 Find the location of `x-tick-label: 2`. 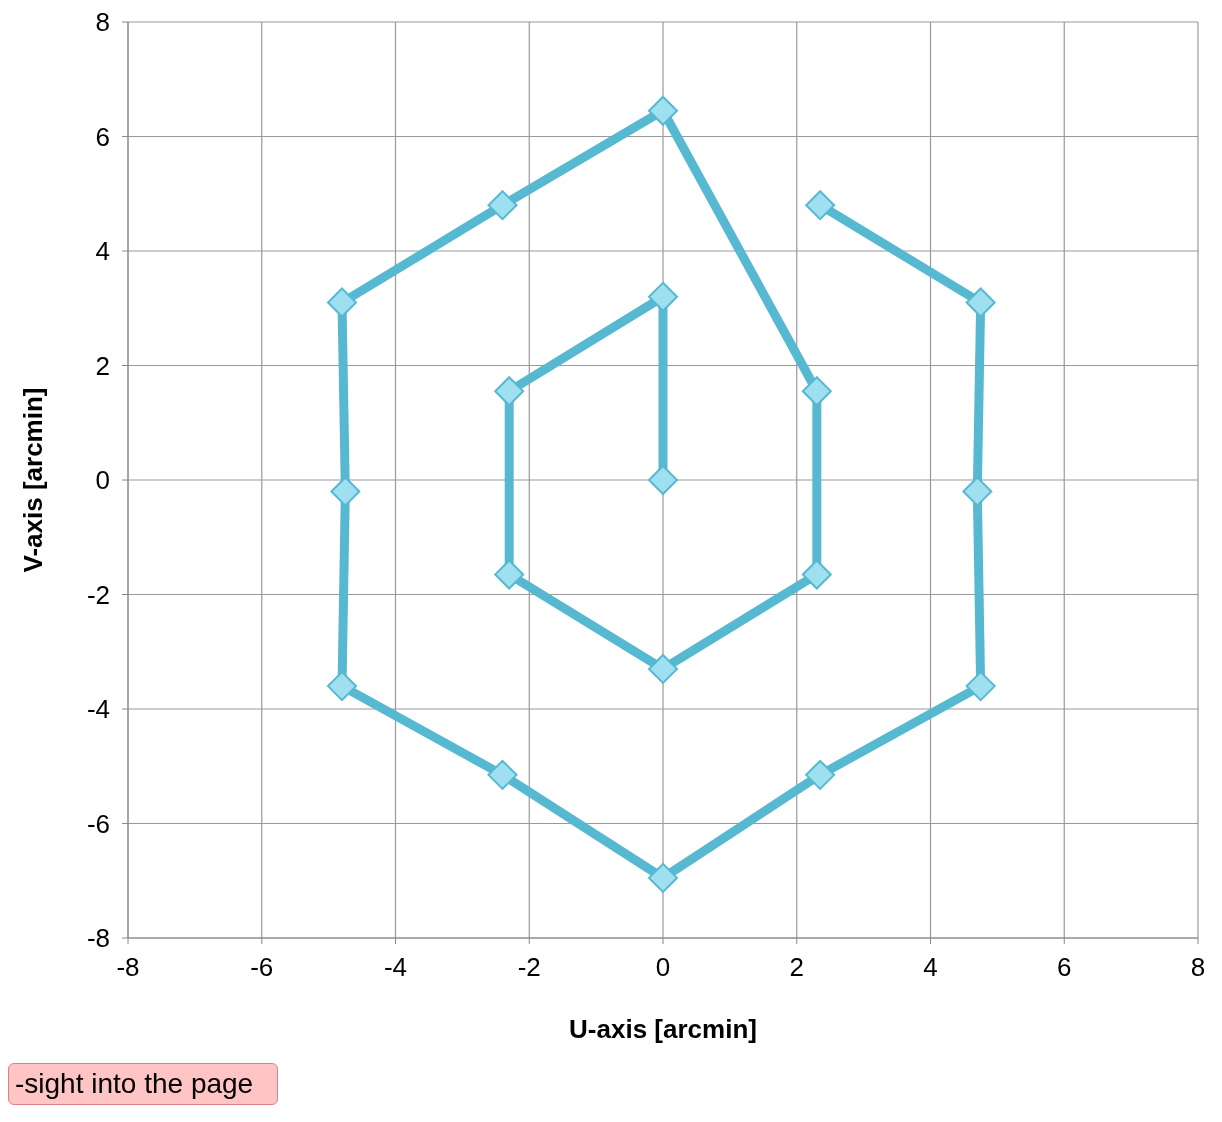

x-tick-label: 2 is located at coordinates (796, 967).